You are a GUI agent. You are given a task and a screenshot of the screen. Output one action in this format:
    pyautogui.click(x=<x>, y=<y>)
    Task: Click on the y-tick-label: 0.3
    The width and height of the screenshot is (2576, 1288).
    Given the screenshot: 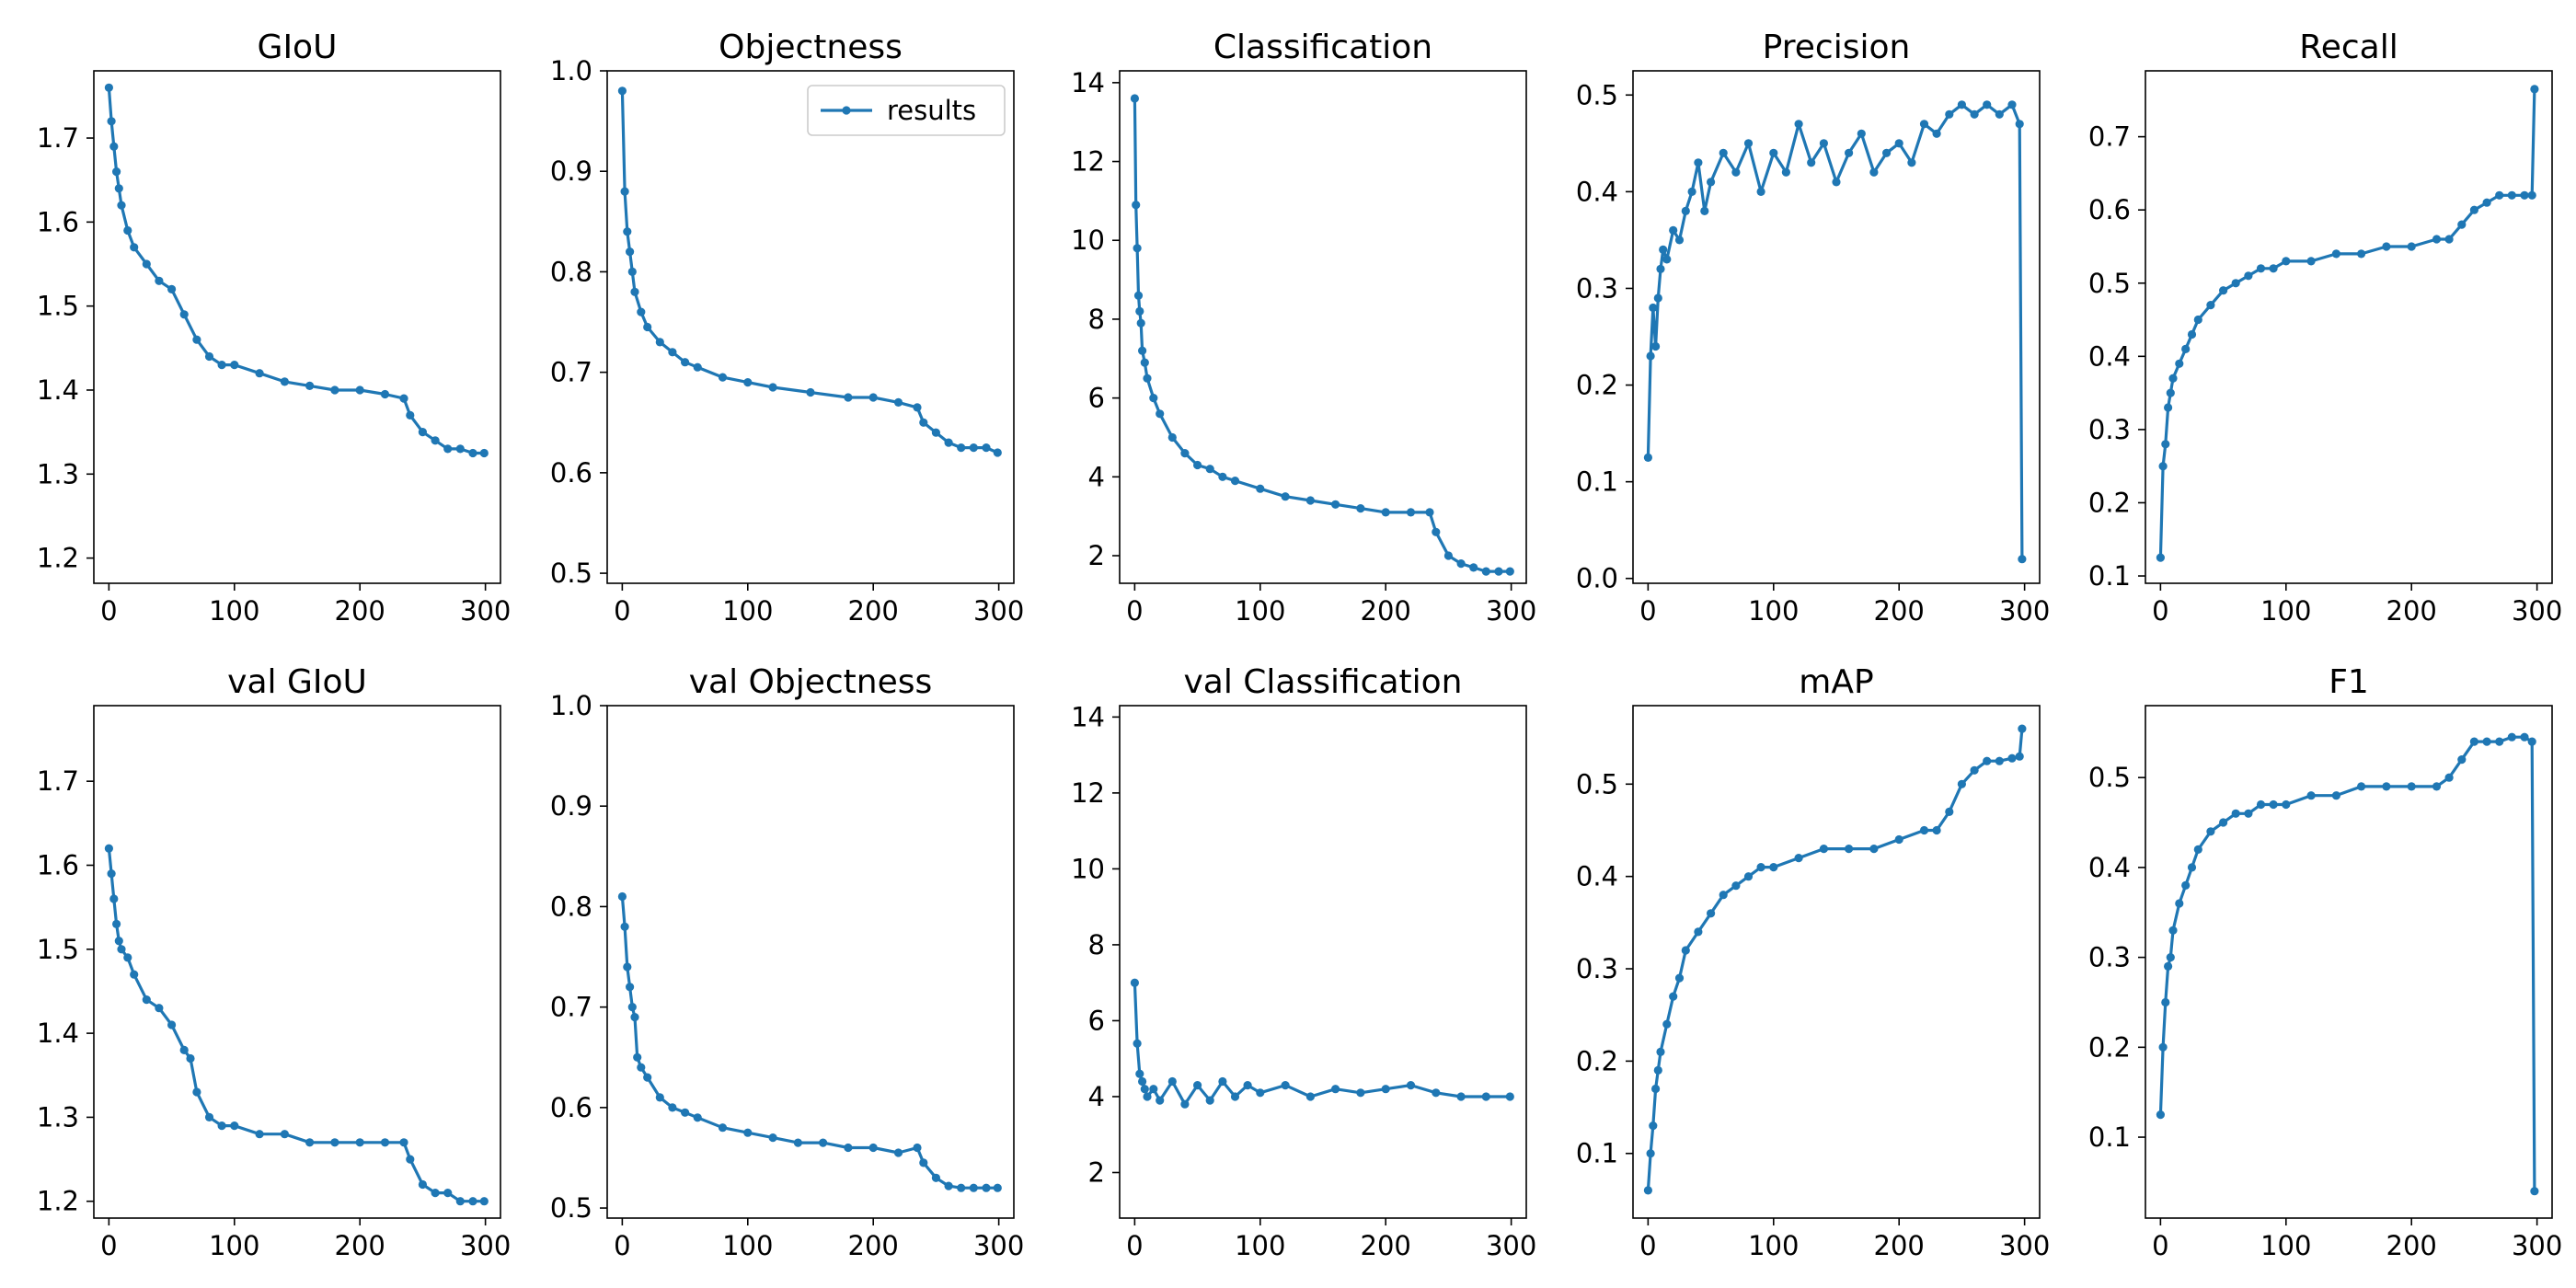 What is the action you would take?
    pyautogui.click(x=1597, y=968)
    